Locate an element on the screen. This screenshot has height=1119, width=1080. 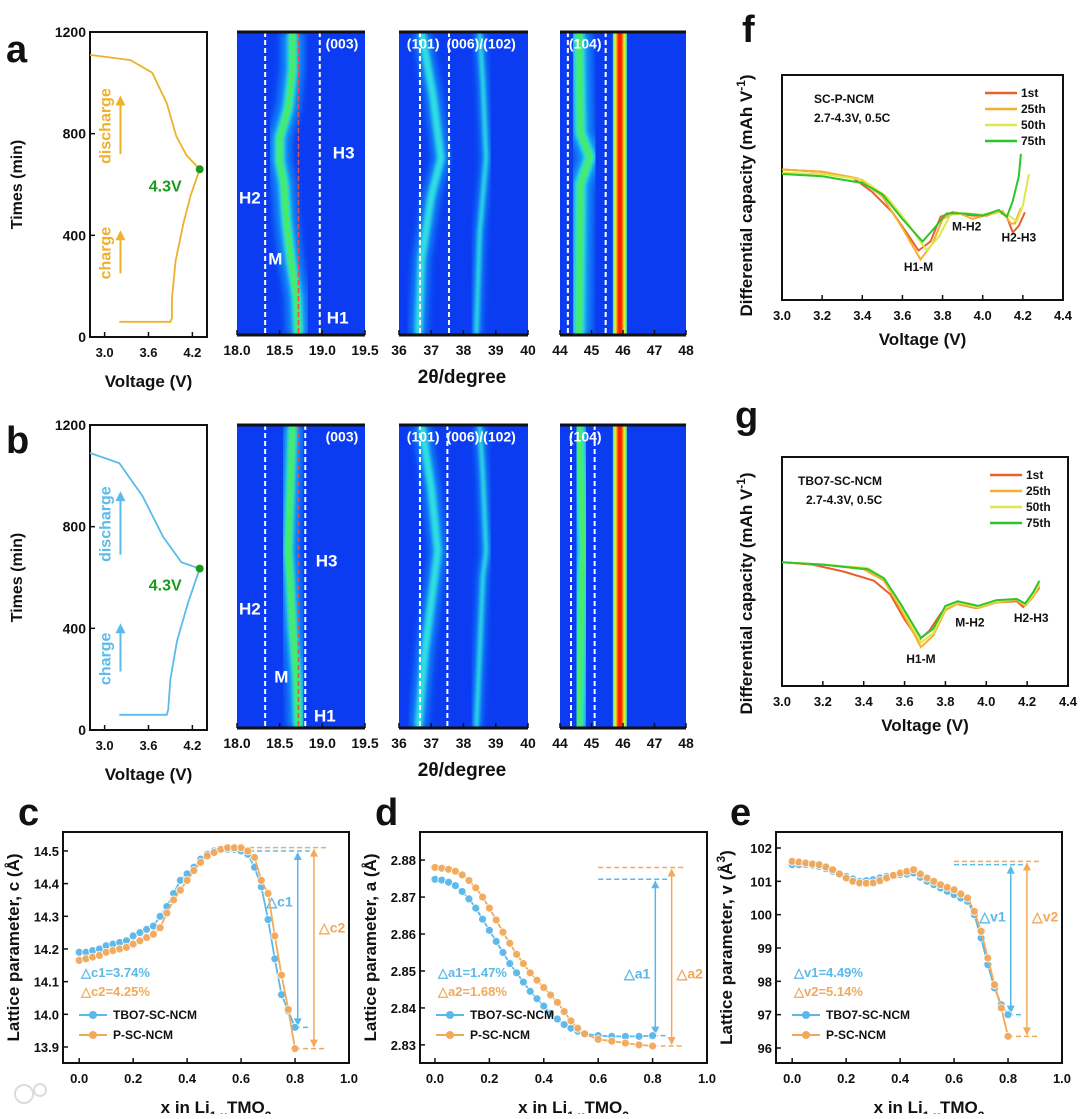
x-axis-label: x in Li1-xTMO2 is located at coordinates (573, 1106).